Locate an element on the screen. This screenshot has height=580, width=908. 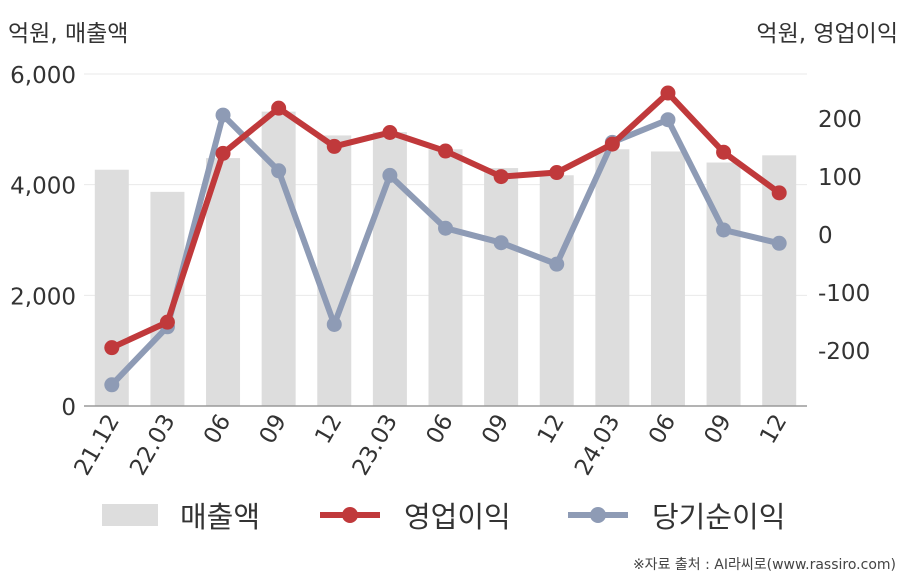
x-tick-label: 21.12 is located at coordinates (97, 445).